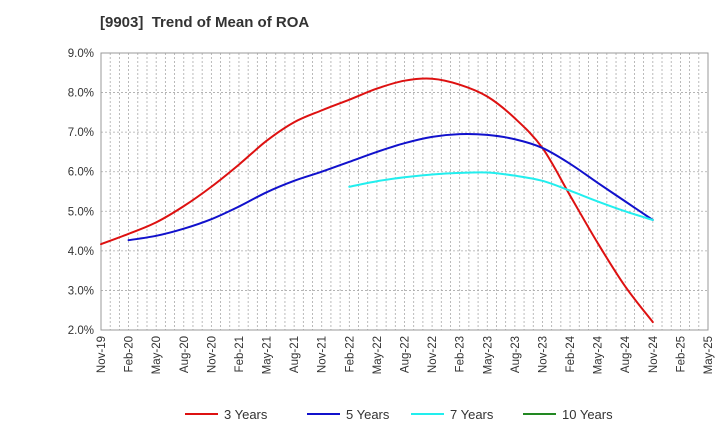  Describe the element at coordinates (368, 414) in the screenshot. I see `legend-label-5-years: 5 Years` at that location.